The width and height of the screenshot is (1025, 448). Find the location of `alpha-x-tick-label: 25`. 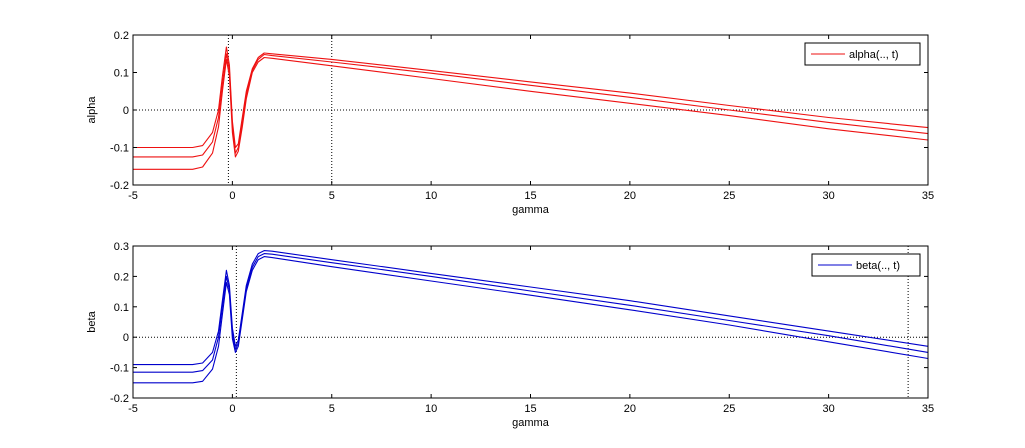

alpha-x-tick-label: 25 is located at coordinates (729, 196).